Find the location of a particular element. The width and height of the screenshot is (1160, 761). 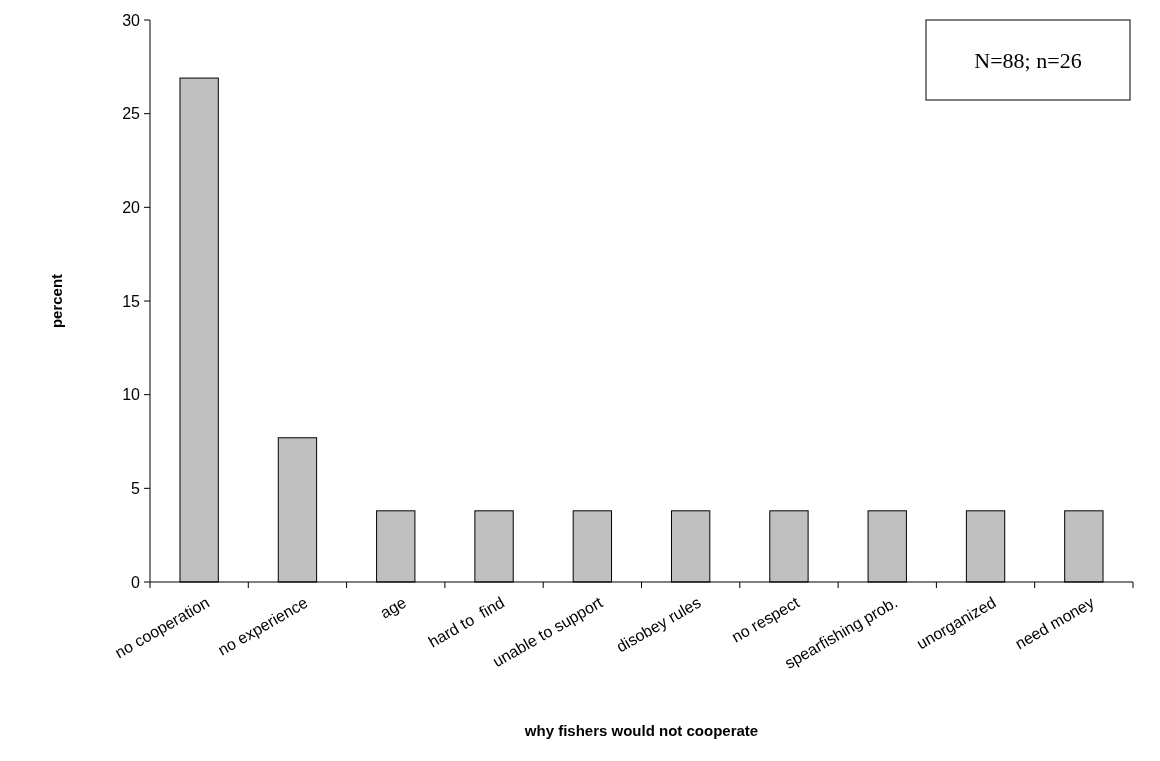

y-tick-label: 10 is located at coordinates (131, 395).